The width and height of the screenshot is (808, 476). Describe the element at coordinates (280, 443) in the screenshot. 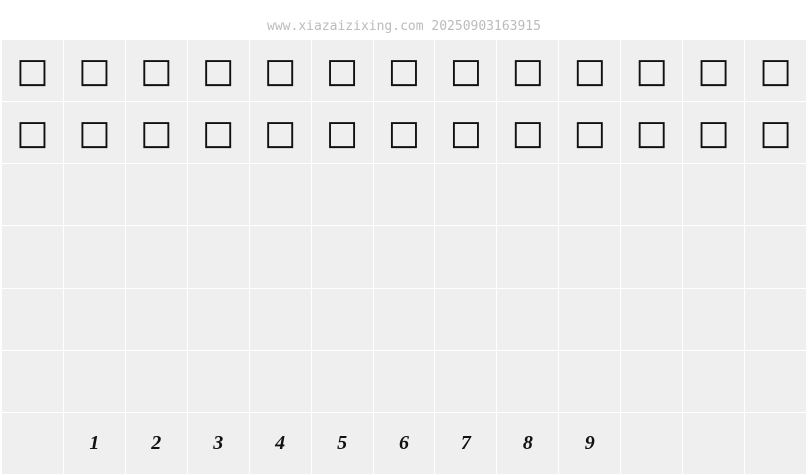

I see `grid-cell: 4` at that location.